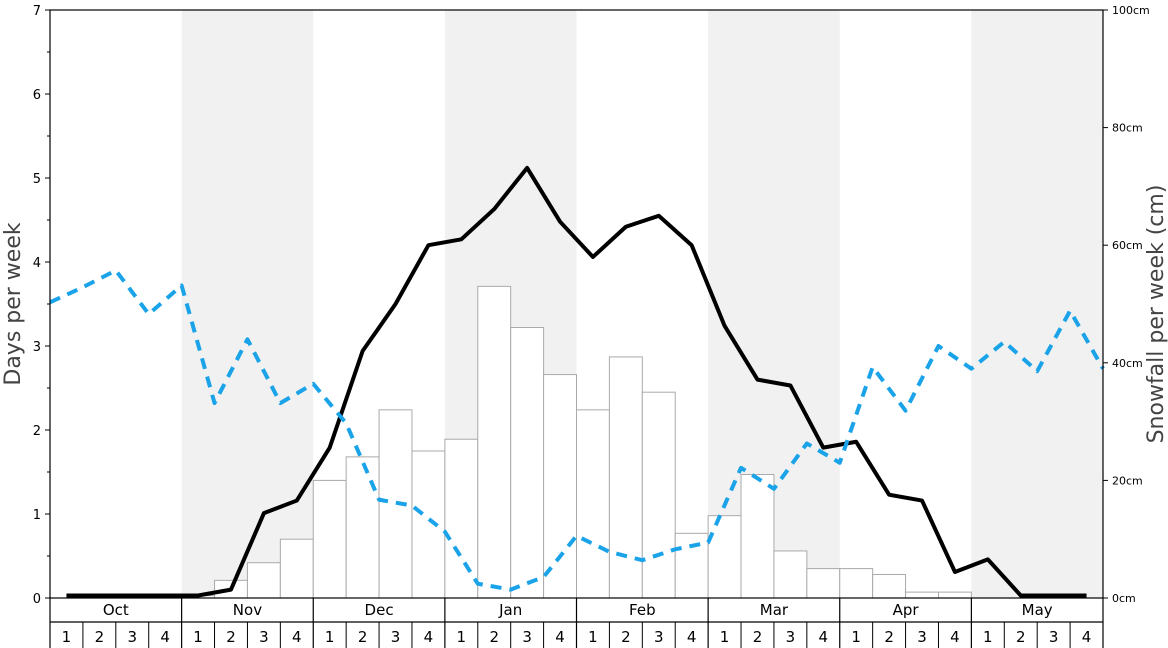 The width and height of the screenshot is (1168, 648). Describe the element at coordinates (1131, 10) in the screenshot. I see `right-tick-label: 100cm` at that location.